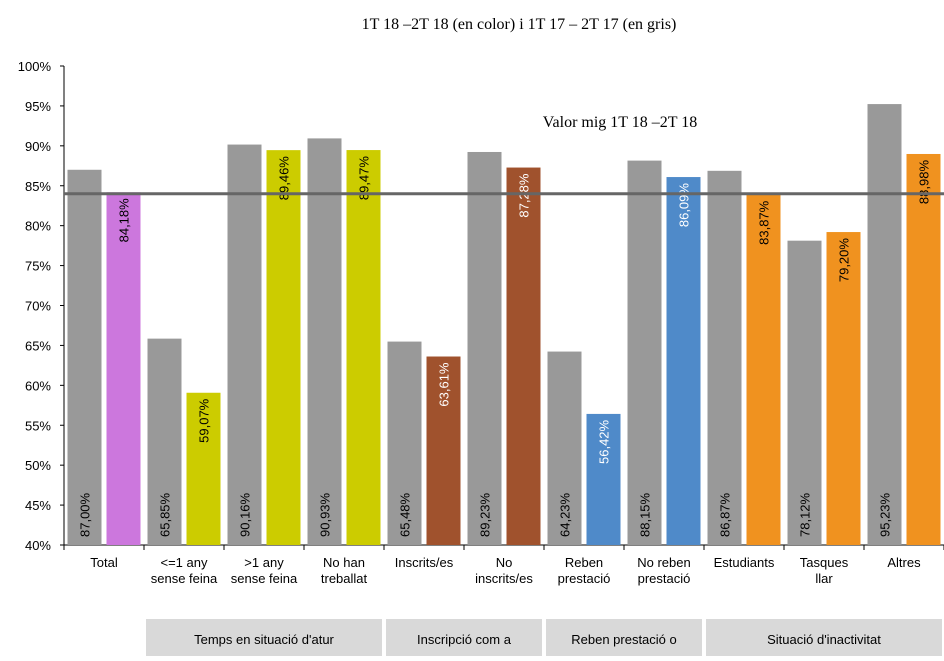 Image resolution: width=944 pixels, height=661 pixels. I want to click on category-label: Reben prestació, so click(584, 570).